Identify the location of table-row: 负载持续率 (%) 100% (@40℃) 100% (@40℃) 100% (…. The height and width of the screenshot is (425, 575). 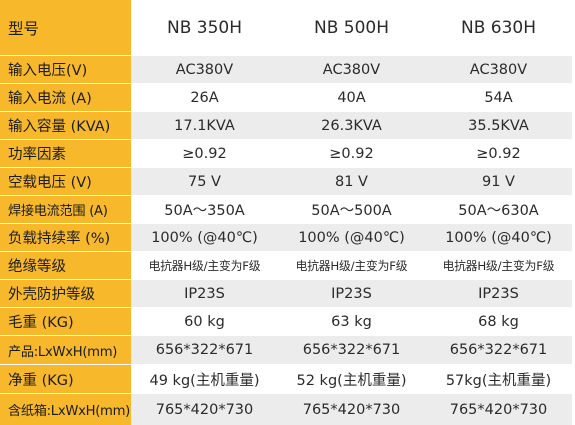
(287, 237).